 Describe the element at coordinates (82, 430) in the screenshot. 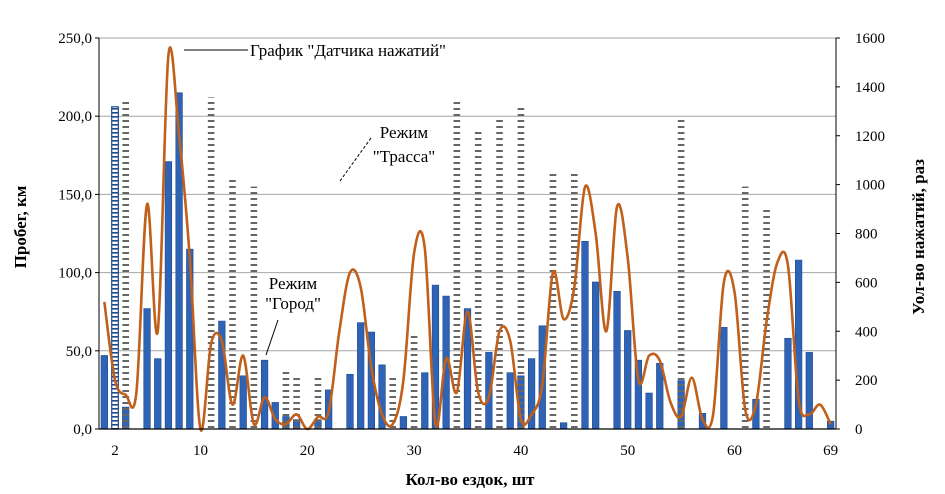

I see `y-tick-label-left: 0,0` at that location.